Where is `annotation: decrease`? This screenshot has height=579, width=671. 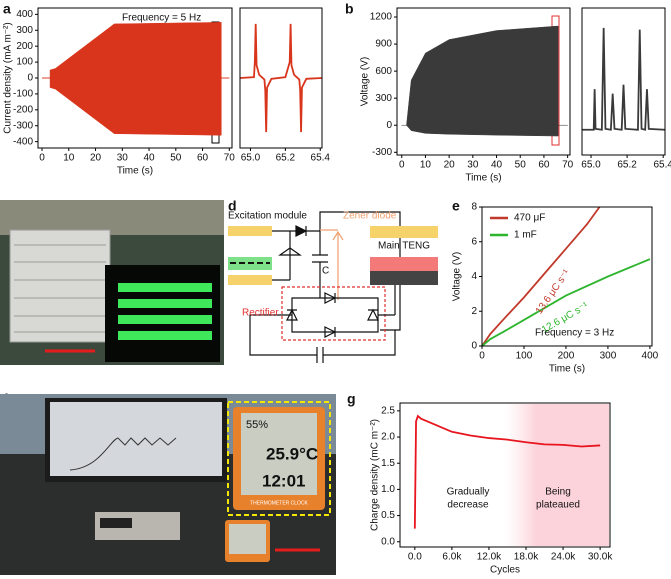
annotation: decrease is located at coordinates (468, 505).